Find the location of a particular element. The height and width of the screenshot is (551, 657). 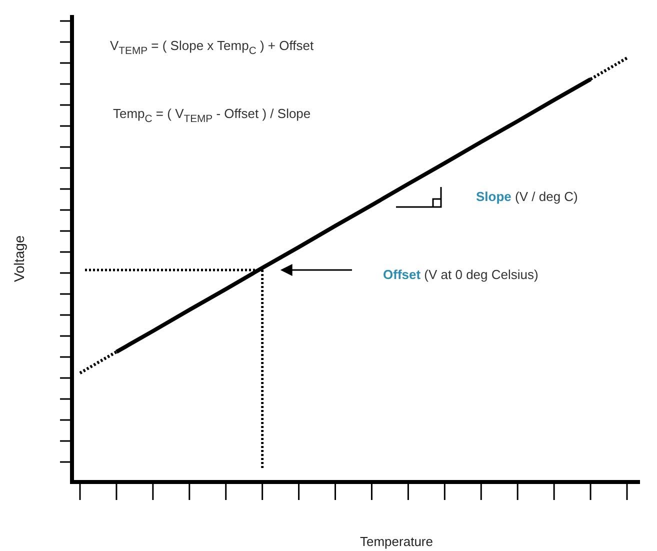

annotation: Slope (V / deg C) is located at coordinates (527, 196).